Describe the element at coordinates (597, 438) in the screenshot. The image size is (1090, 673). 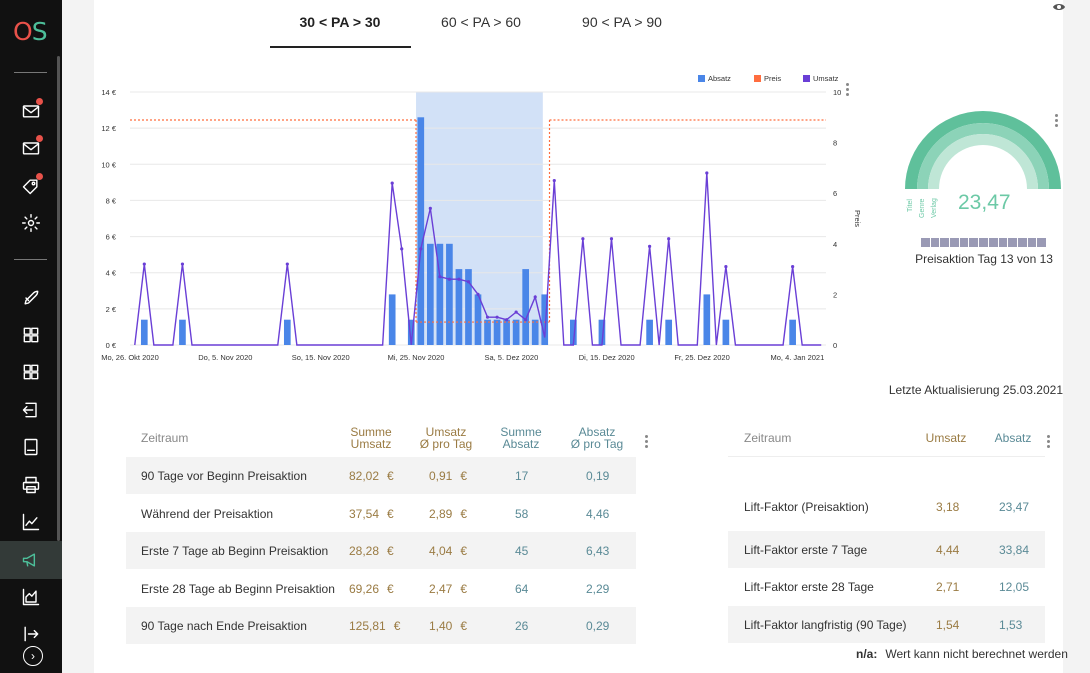
I see `column-header-absatz-tag: Absatz Ø pro Tag` at that location.